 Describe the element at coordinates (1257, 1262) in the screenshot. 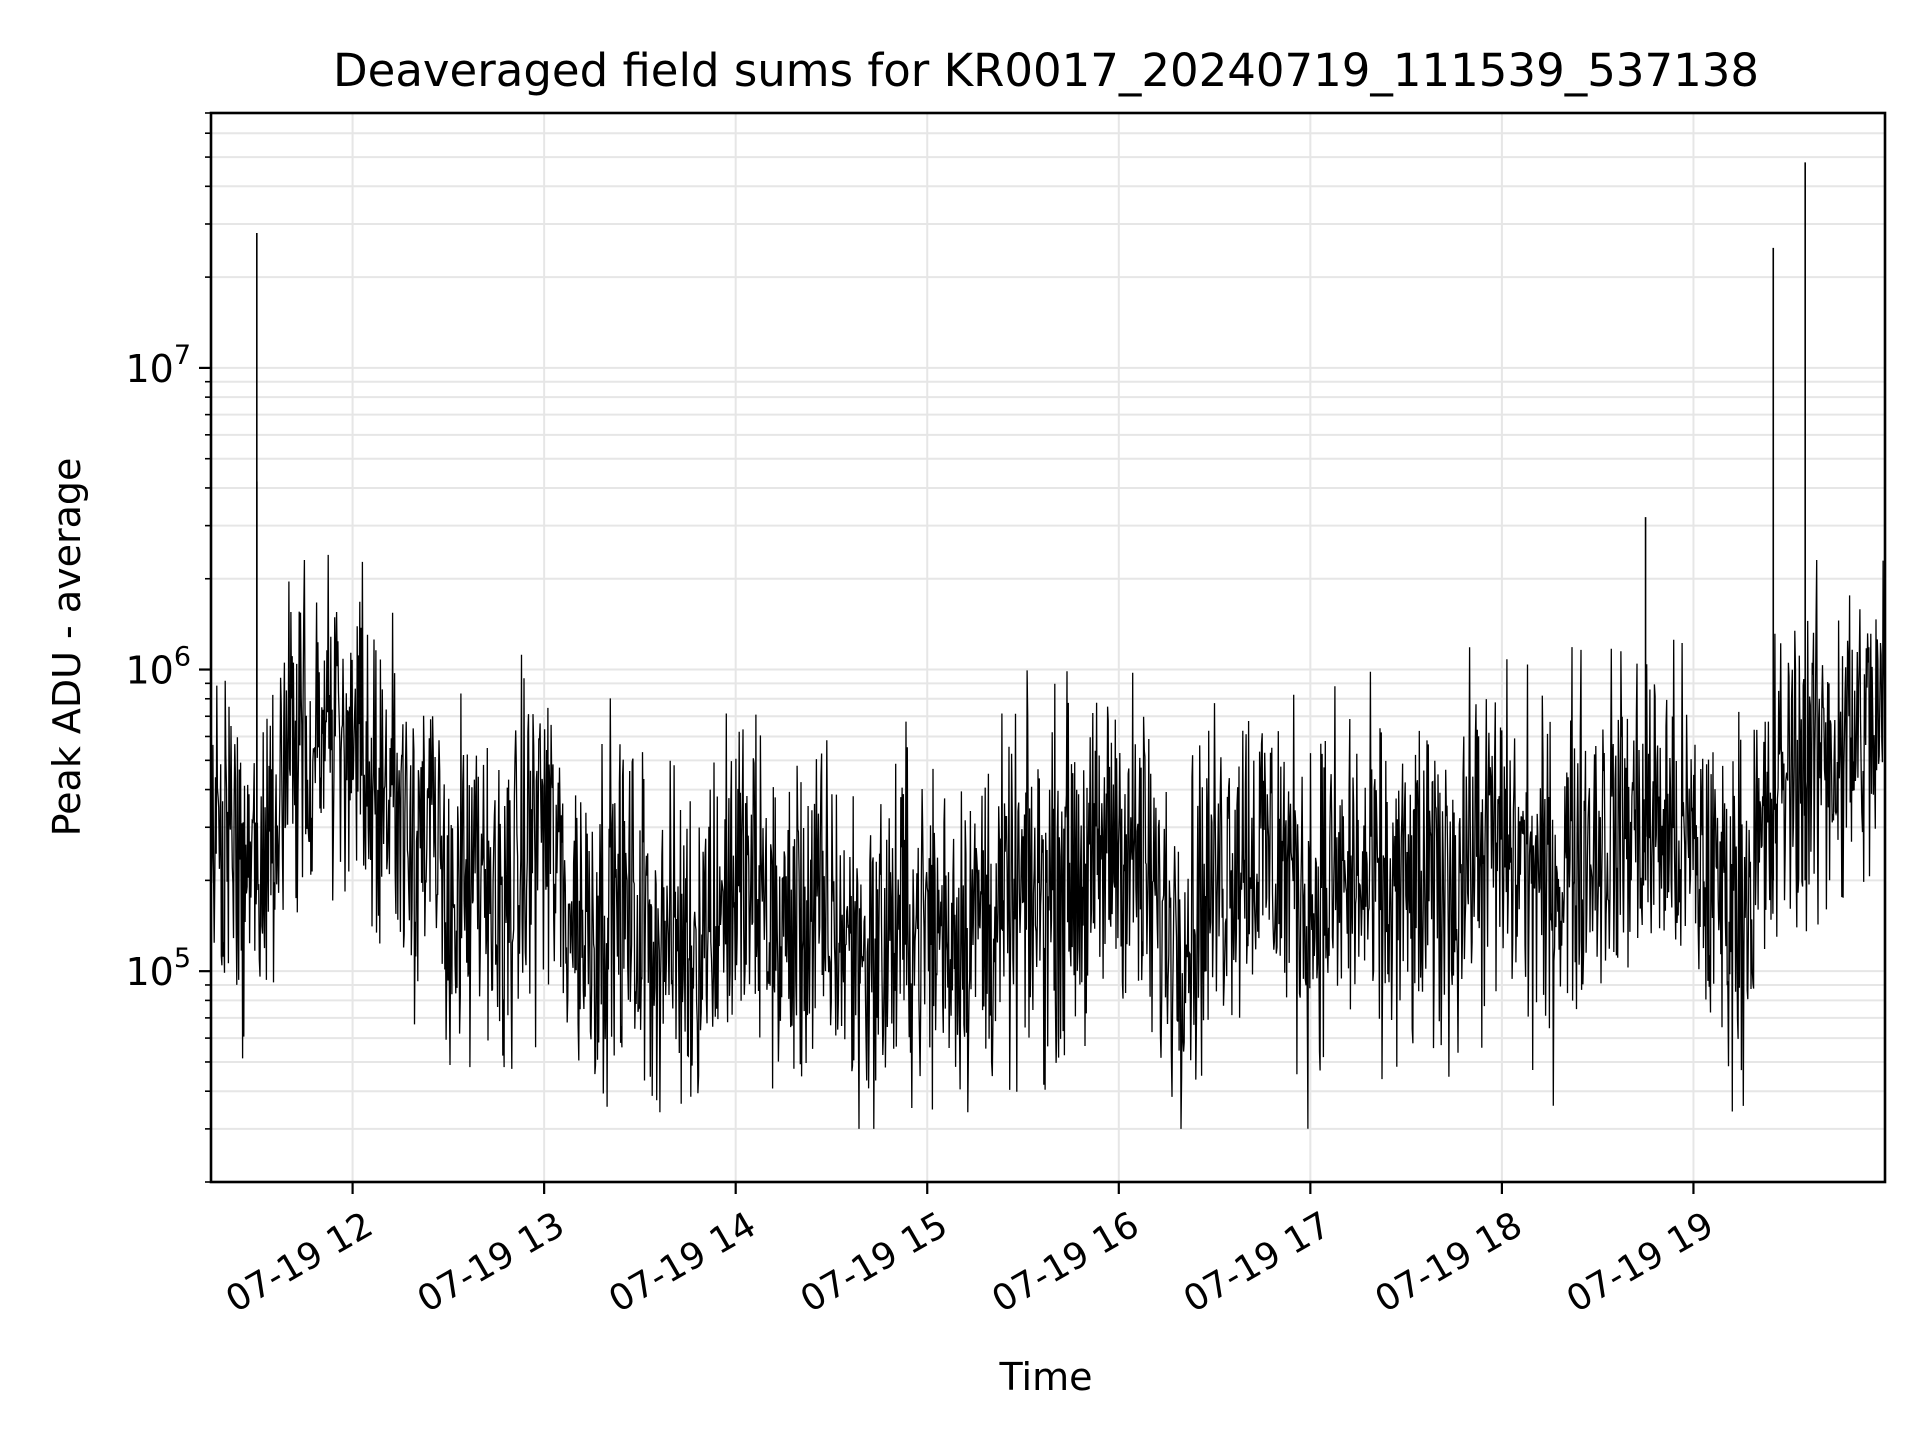

I see `x-tick-label: 07-19 17` at that location.